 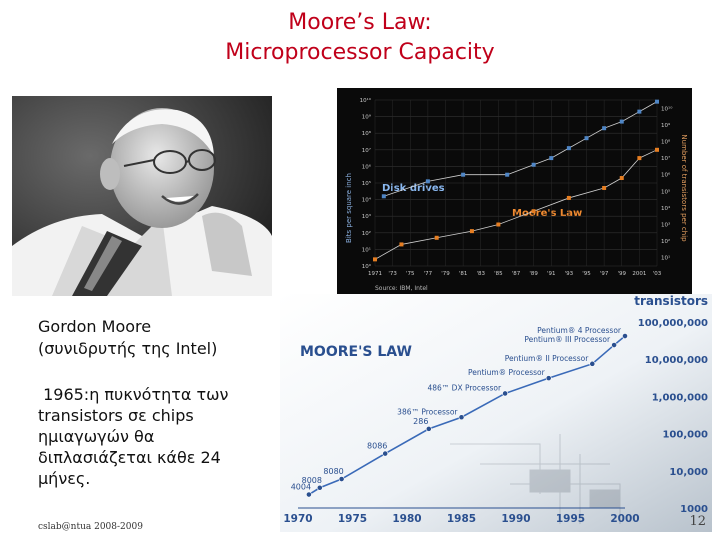 What do you see at coordinates (665, 258) in the screenshot?
I see `chart1-y-right-tick: 10¹` at bounding box center [665, 258].